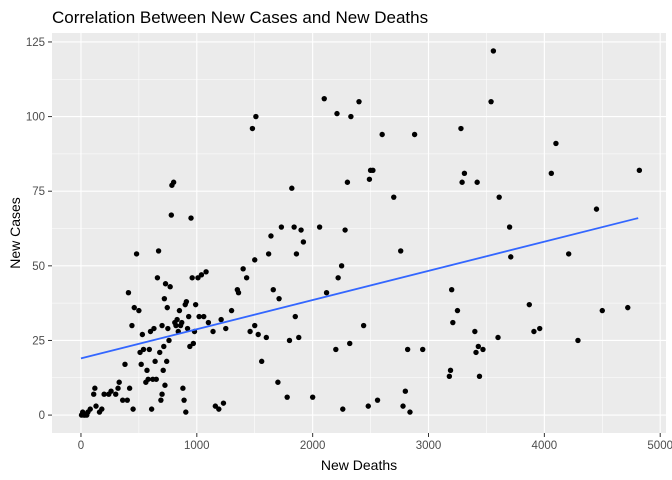  What do you see at coordinates (375, 442) in the screenshot?
I see `x-axis-ticks: 0 1000 2000 3000 4000 5000` at bounding box center [375, 442].